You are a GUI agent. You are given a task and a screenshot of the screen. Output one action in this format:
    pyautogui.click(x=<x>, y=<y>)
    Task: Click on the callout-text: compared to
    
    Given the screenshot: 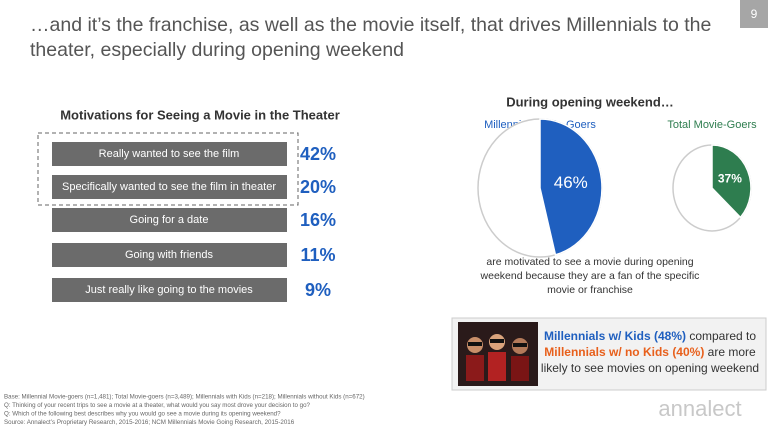 What is the action you would take?
    pyautogui.click(x=721, y=336)
    